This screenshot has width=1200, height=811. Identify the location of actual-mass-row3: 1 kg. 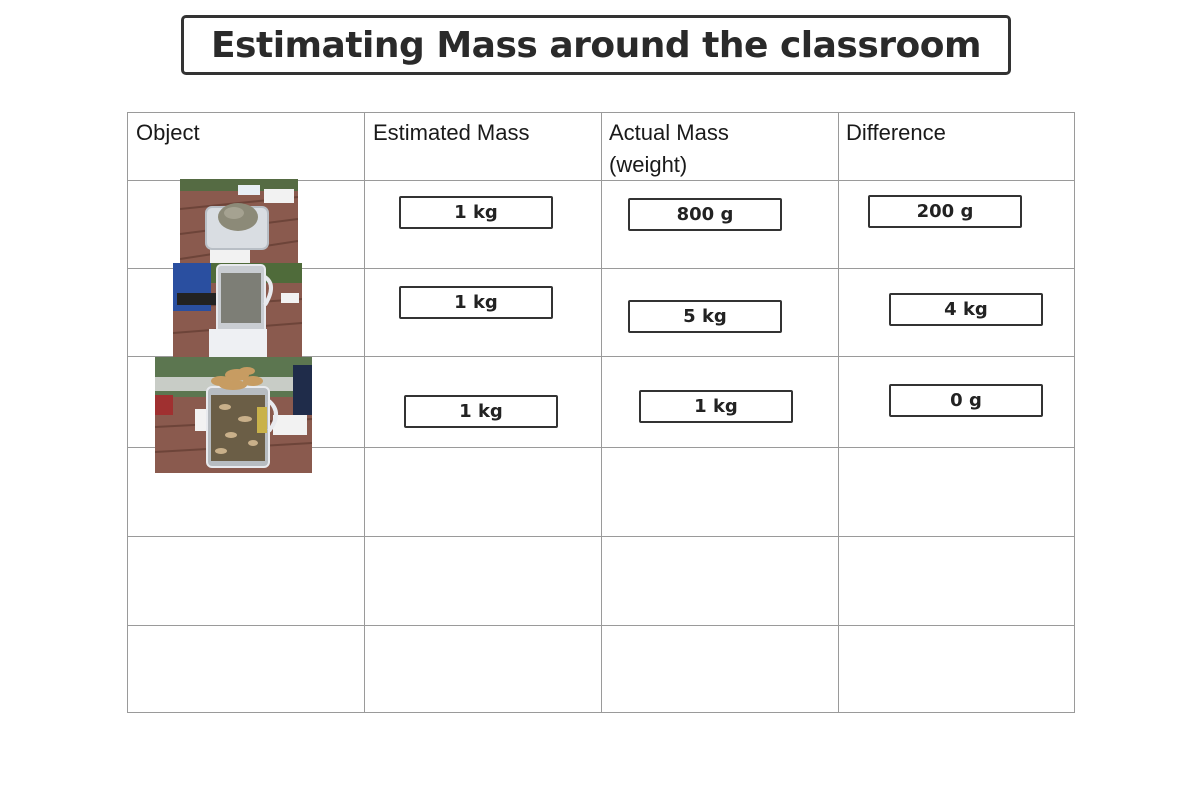
(716, 406).